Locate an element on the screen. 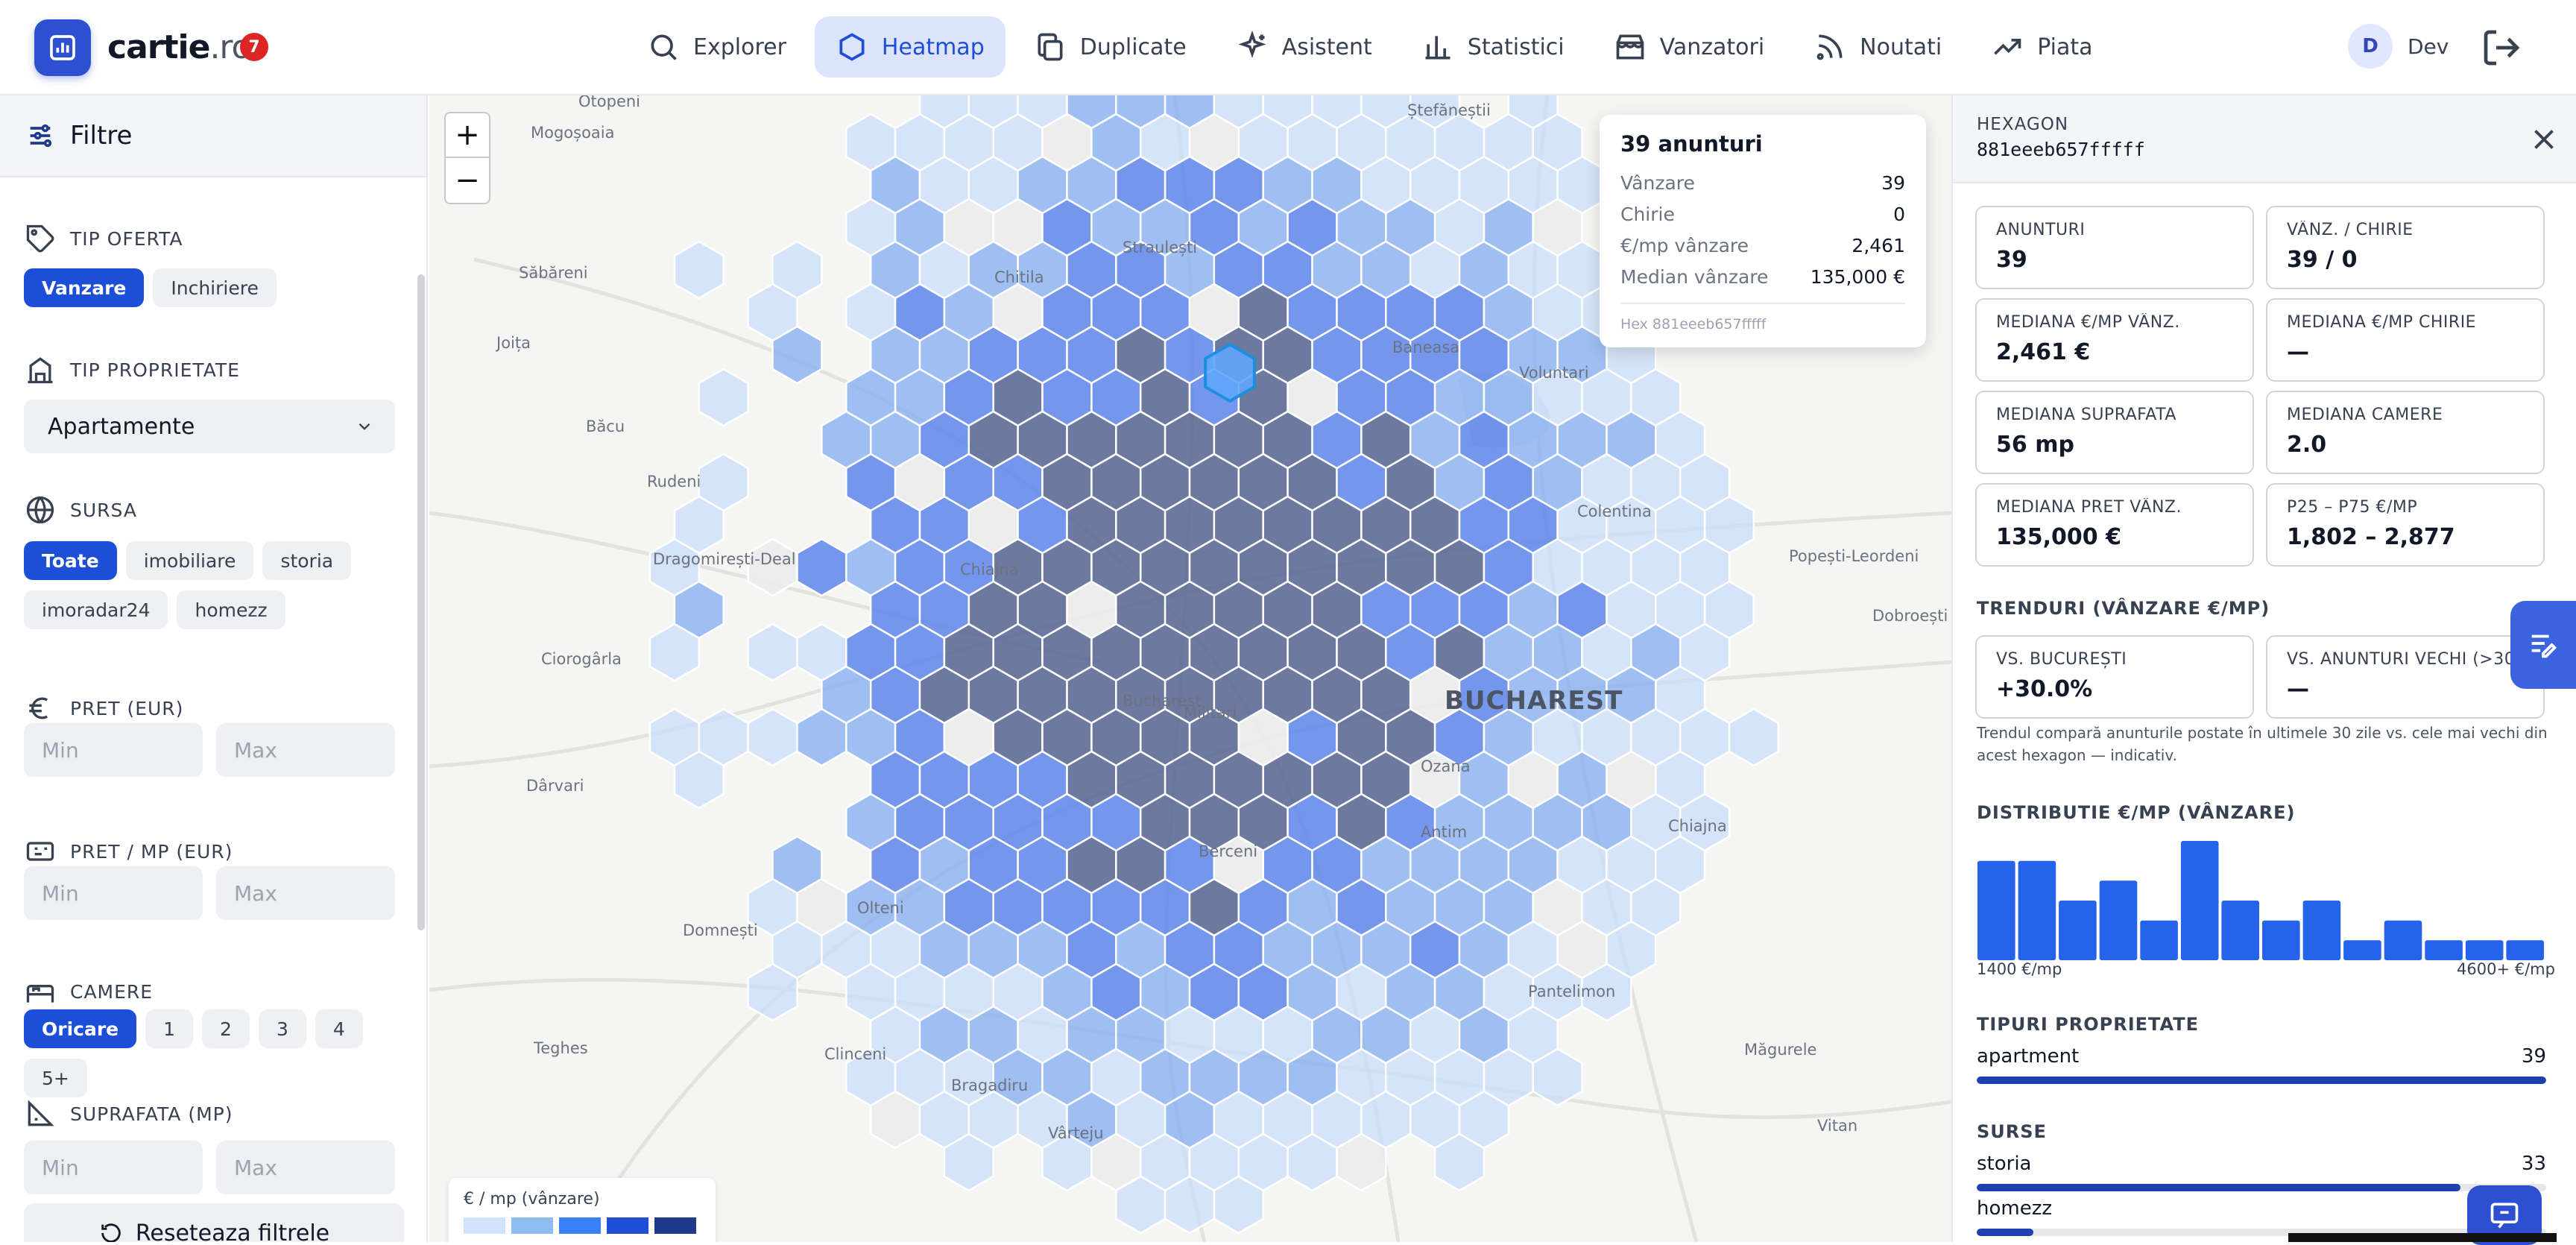  stat-label: ANUNTURI is located at coordinates (2041, 230).